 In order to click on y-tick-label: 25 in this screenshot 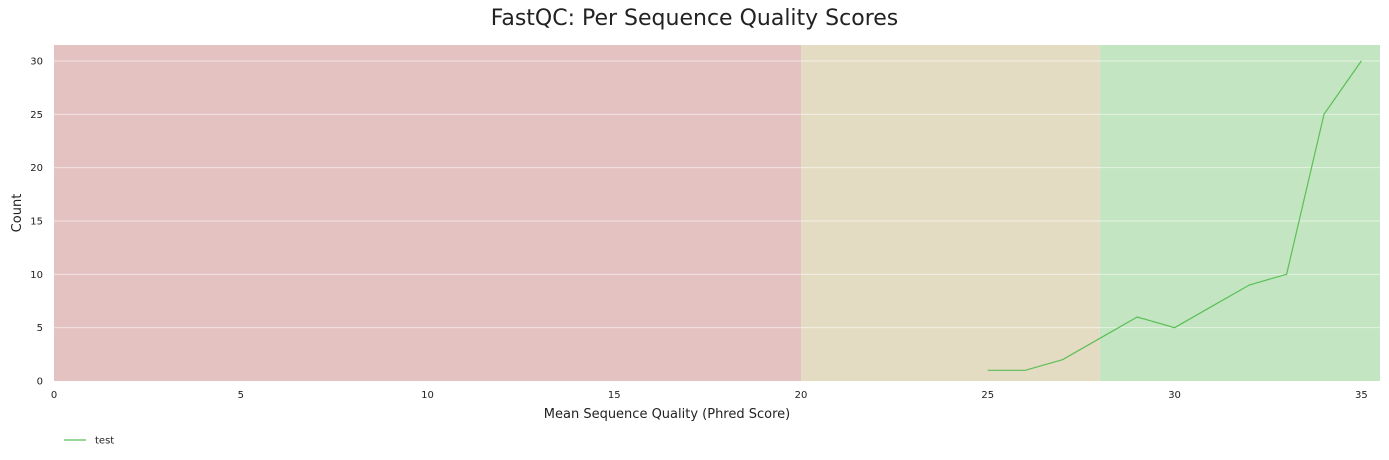, I will do `click(36, 115)`.